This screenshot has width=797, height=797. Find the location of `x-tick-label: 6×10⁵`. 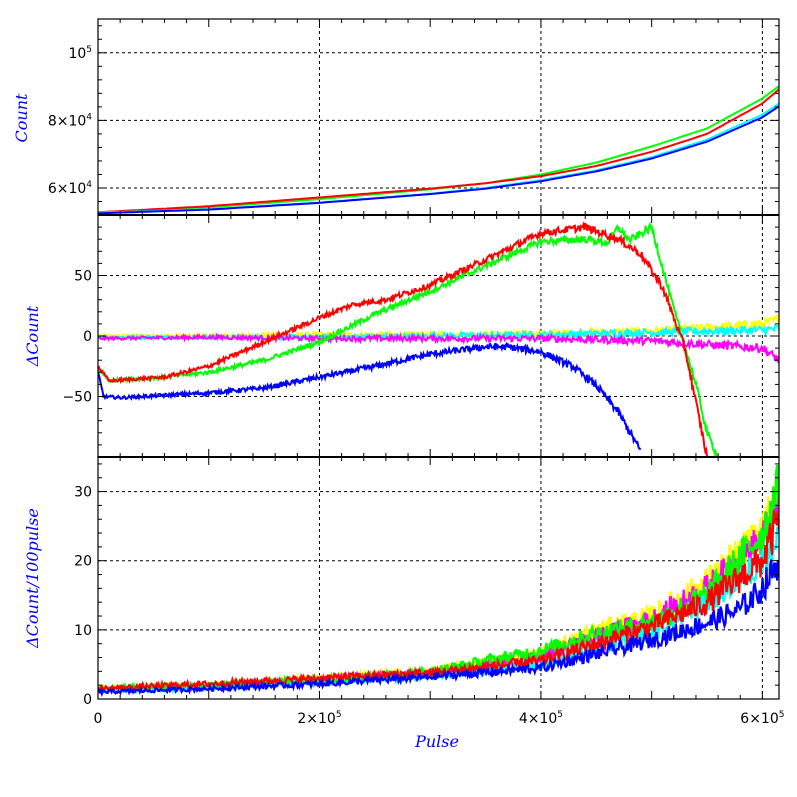

x-tick-label: 6×10⁵ is located at coordinates (762, 718).